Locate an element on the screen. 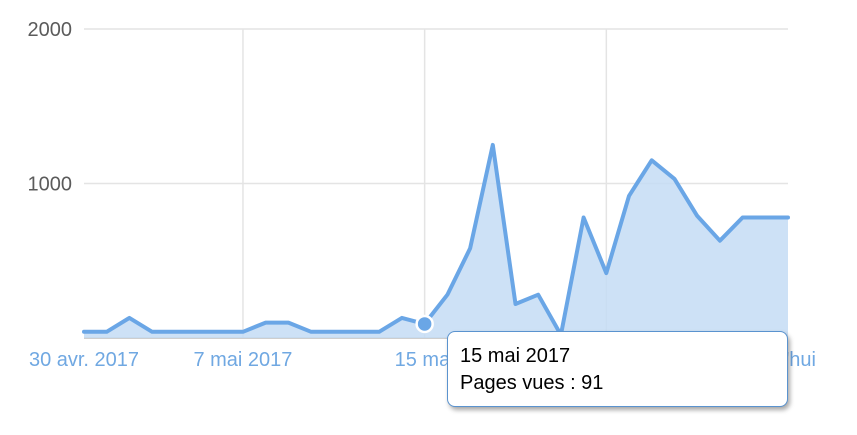 This screenshot has height=435, width=857. x-tick-label: 30 avr. 2017 is located at coordinates (84, 360).